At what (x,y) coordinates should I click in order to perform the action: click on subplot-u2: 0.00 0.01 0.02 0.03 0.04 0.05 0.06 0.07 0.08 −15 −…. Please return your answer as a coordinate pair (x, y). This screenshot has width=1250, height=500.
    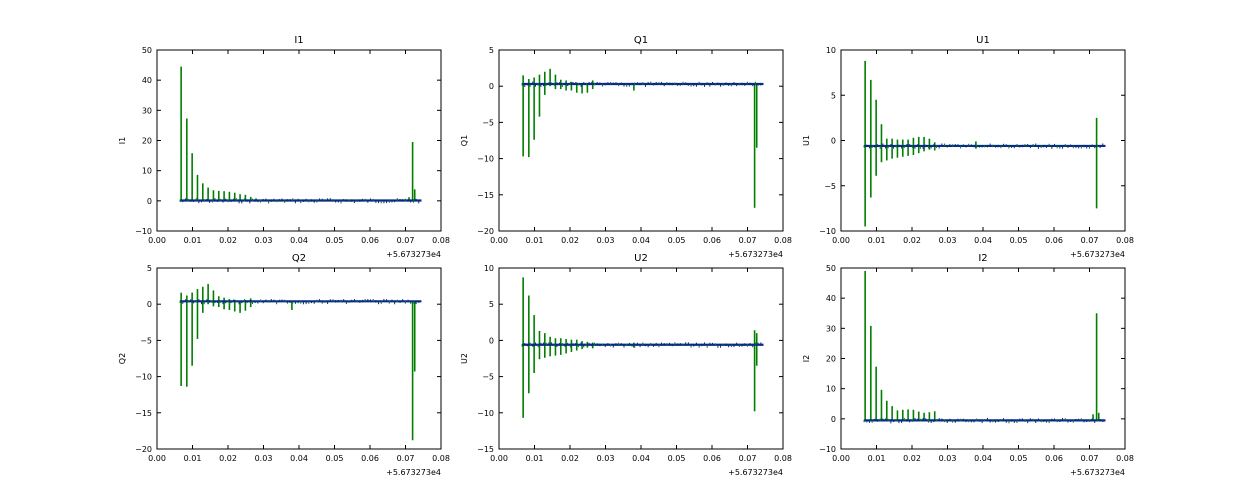
    Looking at the image, I should click on (626, 365).